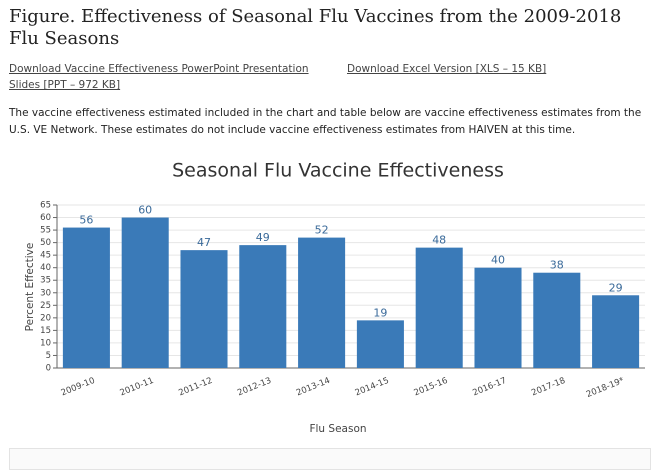 The height and width of the screenshot is (470, 657). I want to click on y-tick-label: 60, so click(45, 218).